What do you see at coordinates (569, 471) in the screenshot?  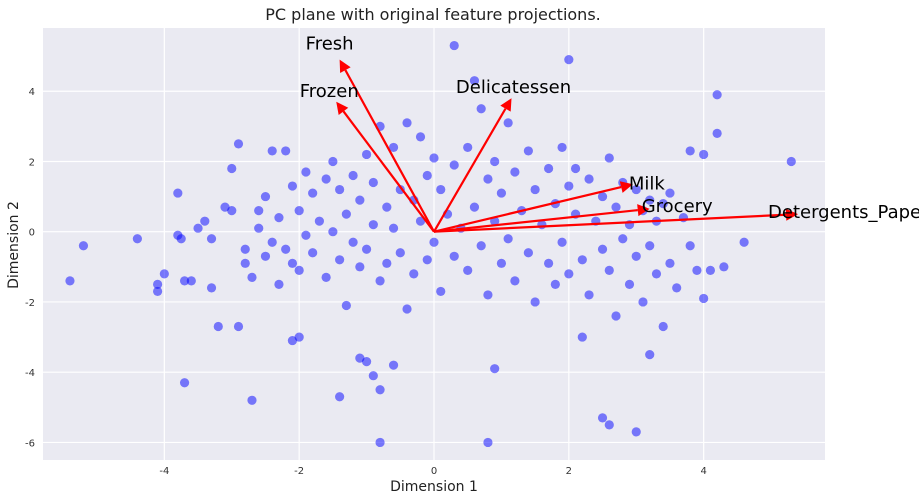 I see `x-tick-label: 2` at bounding box center [569, 471].